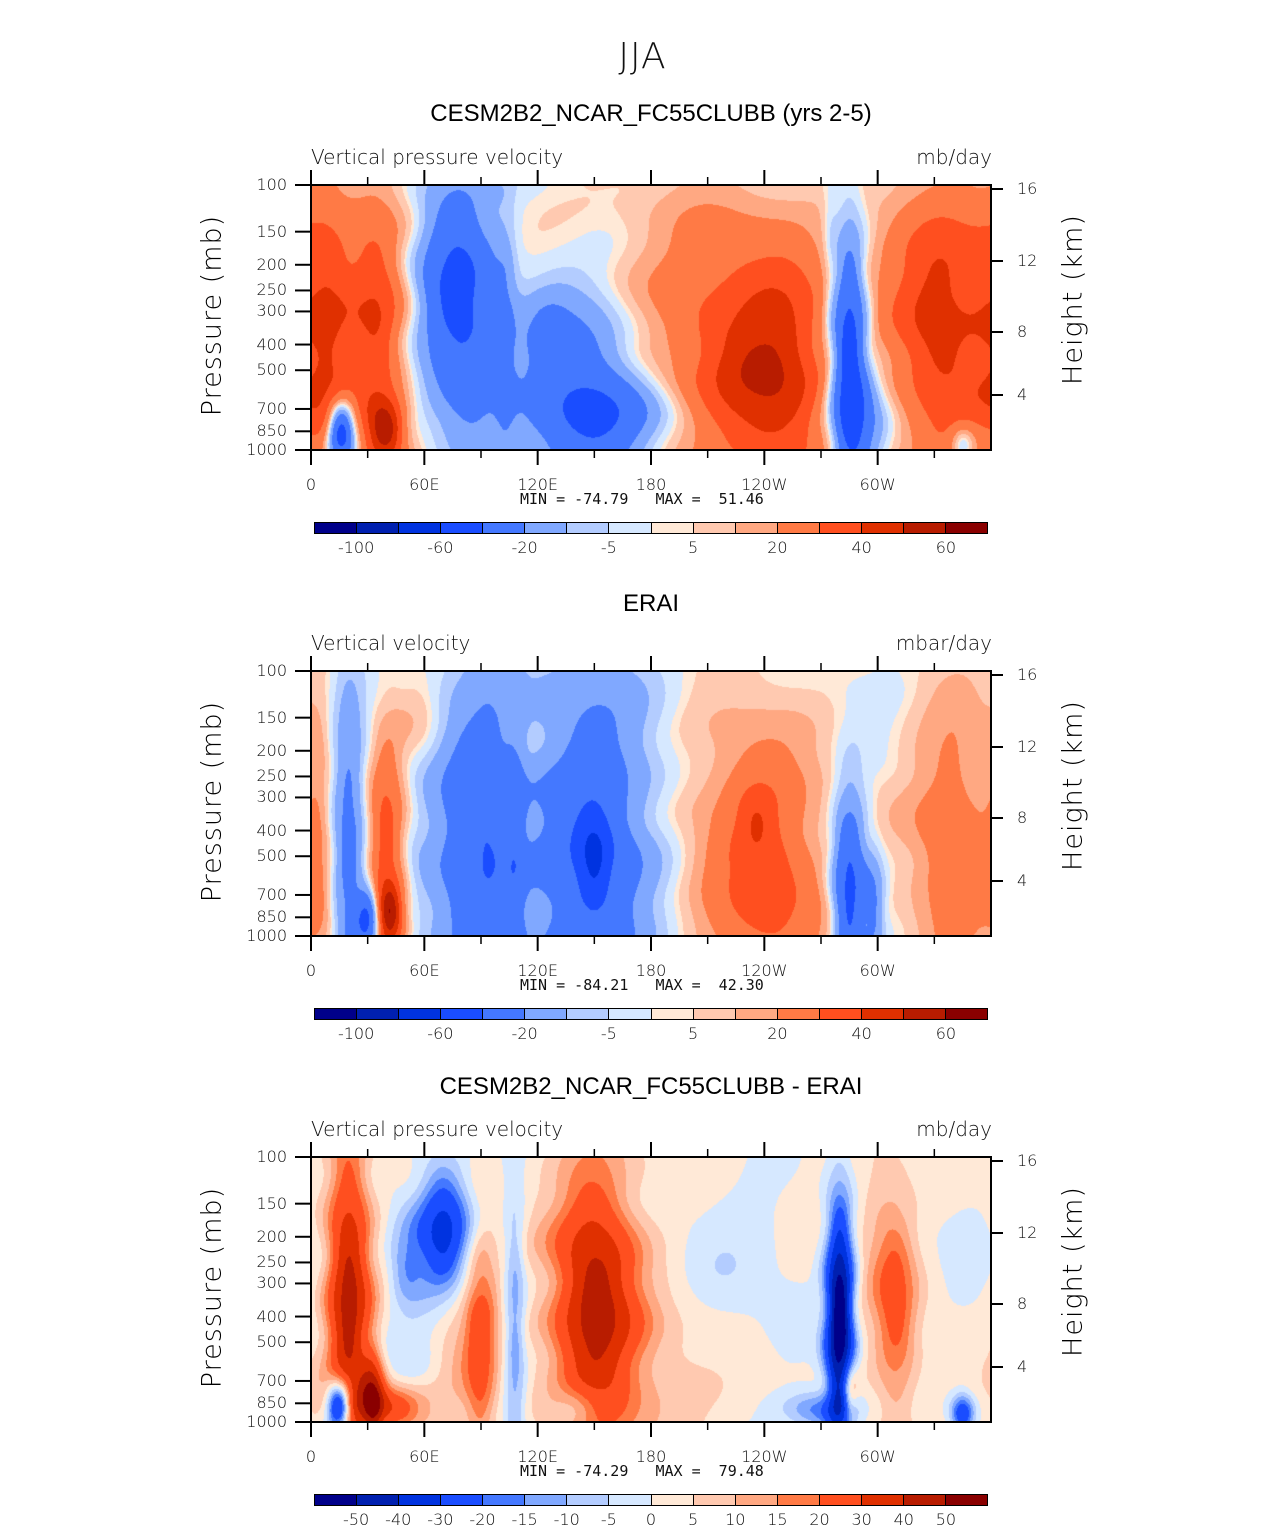  I want to click on y-axis-label: Pressure (mb), so click(212, 1287).